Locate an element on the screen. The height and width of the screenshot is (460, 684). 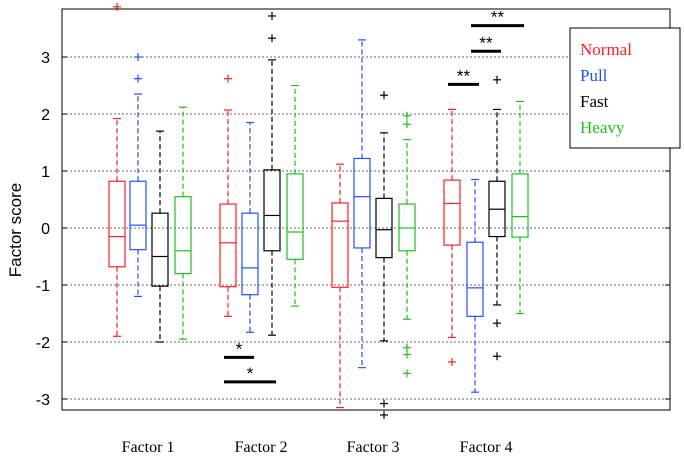
y-tick-label: 1 is located at coordinates (45, 172).